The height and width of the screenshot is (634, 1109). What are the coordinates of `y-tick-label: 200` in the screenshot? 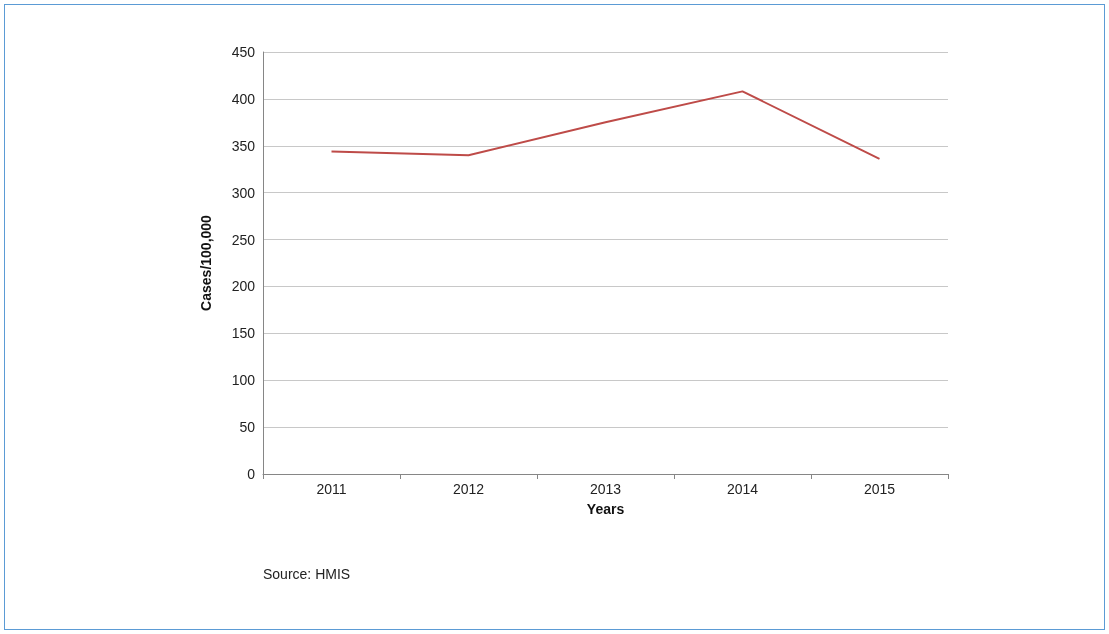 It's located at (243, 286).